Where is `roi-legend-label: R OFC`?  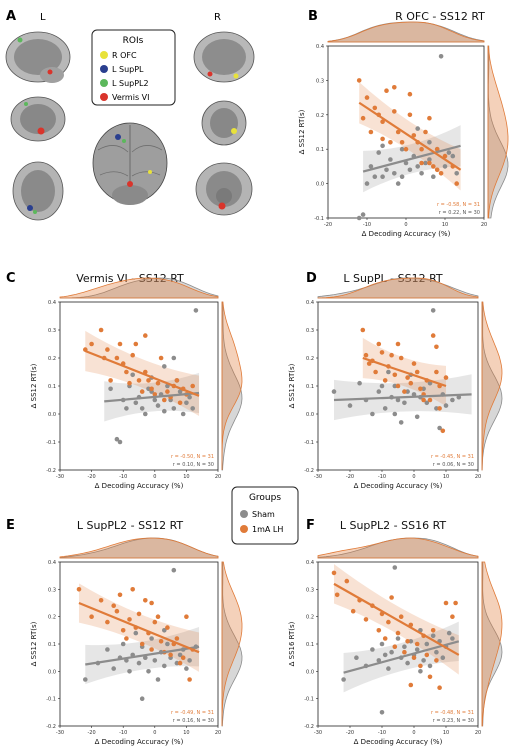
roi-legend-label: R OFC is located at coordinates (124, 55).